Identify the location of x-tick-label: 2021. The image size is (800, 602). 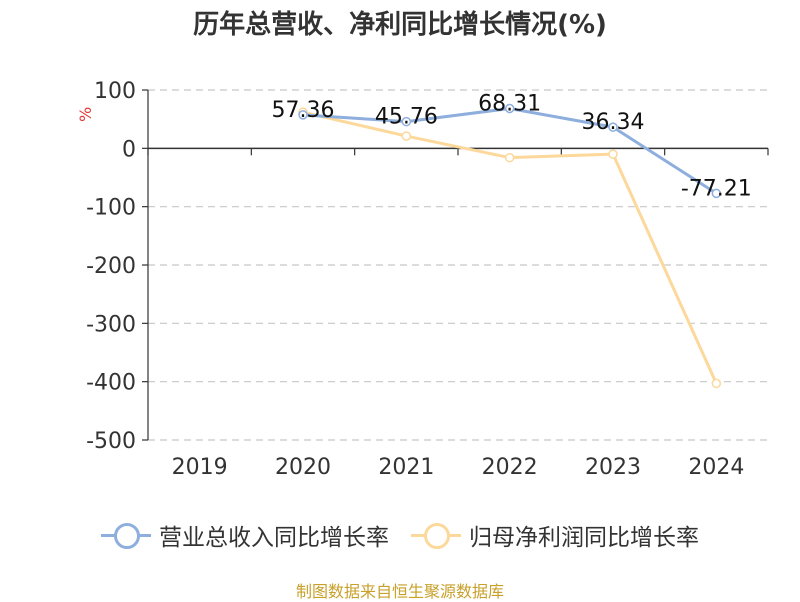
(406, 467).